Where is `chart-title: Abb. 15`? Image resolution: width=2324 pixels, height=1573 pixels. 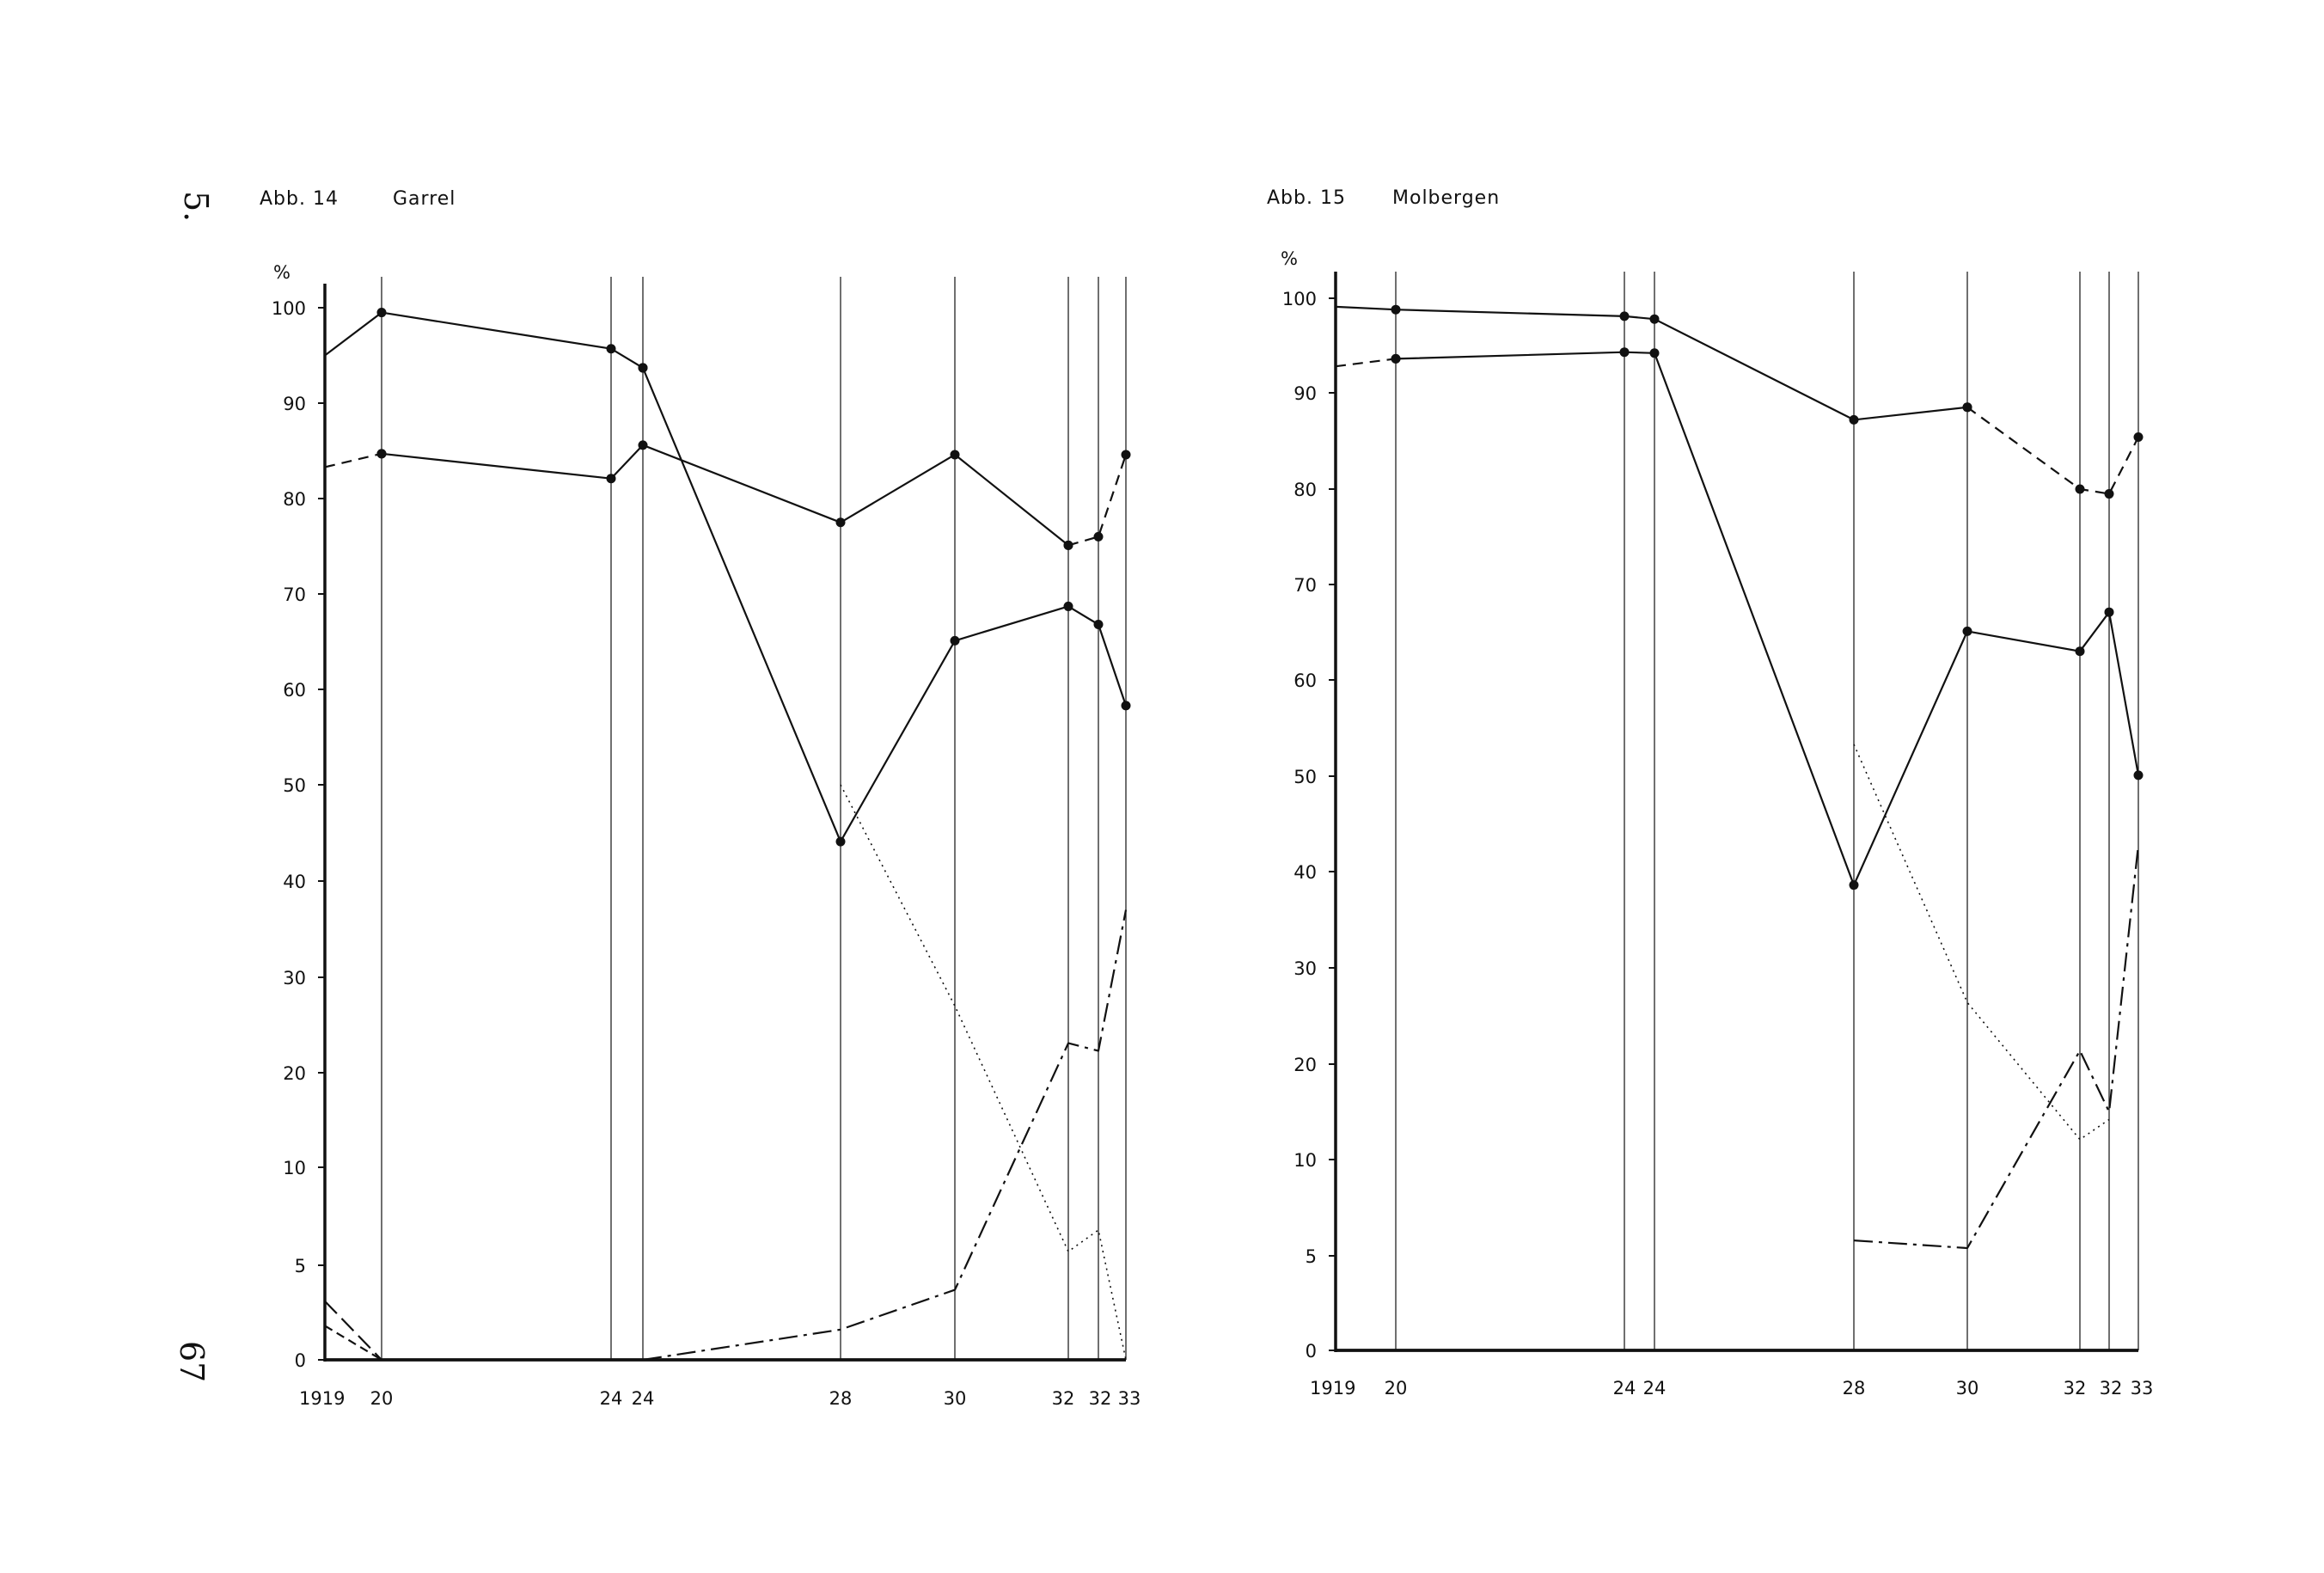 chart-title: Abb. 15 is located at coordinates (1306, 198).